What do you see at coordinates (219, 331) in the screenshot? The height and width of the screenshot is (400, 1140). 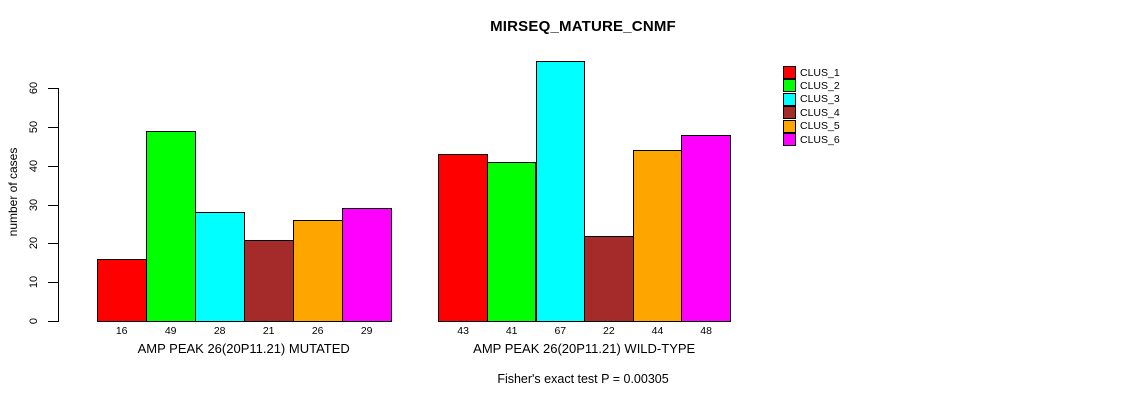 I see `bar-value-label: 28` at bounding box center [219, 331].